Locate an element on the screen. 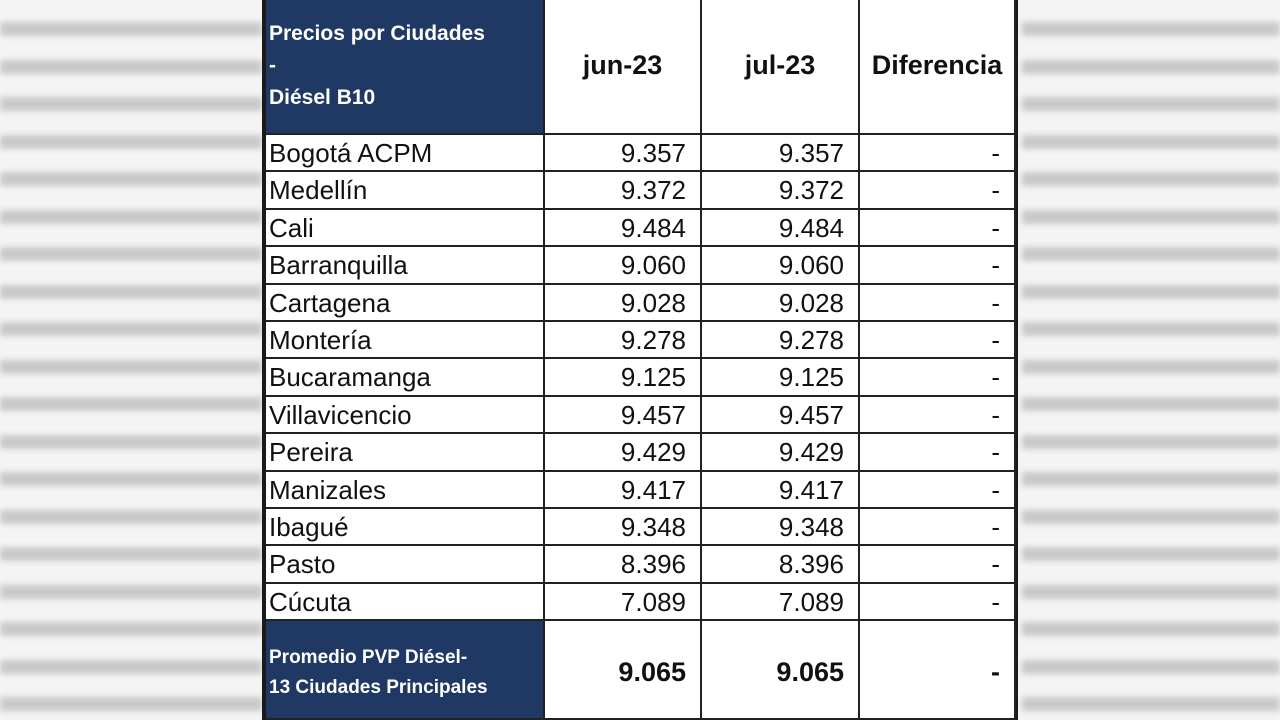 The height and width of the screenshot is (720, 1280). city-name: Bucaramanga is located at coordinates (405, 378).